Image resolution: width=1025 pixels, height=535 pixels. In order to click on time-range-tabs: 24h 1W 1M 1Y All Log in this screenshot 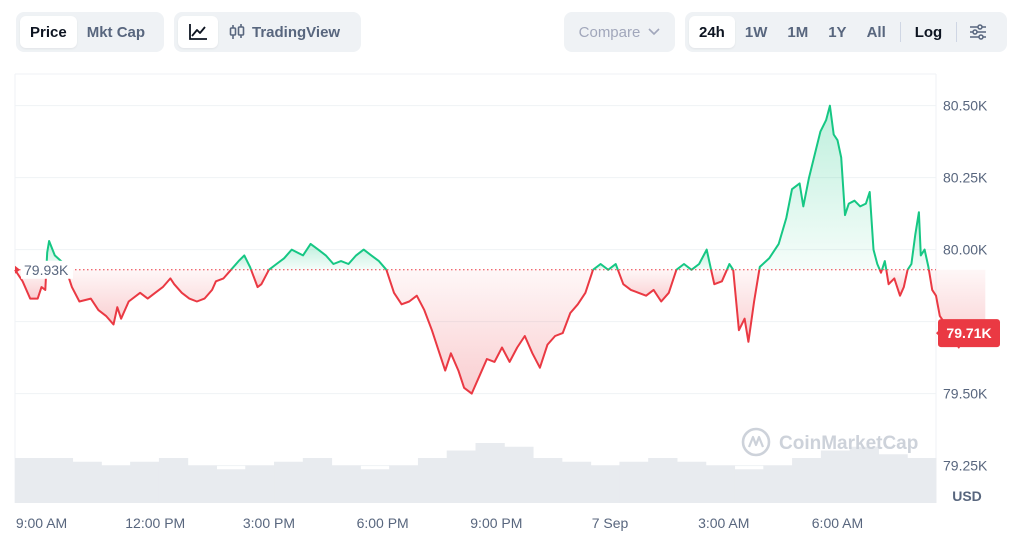, I will do `click(846, 32)`.